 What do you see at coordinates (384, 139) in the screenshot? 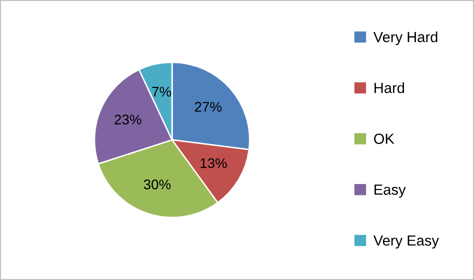
I see `legend-label: OK` at bounding box center [384, 139].